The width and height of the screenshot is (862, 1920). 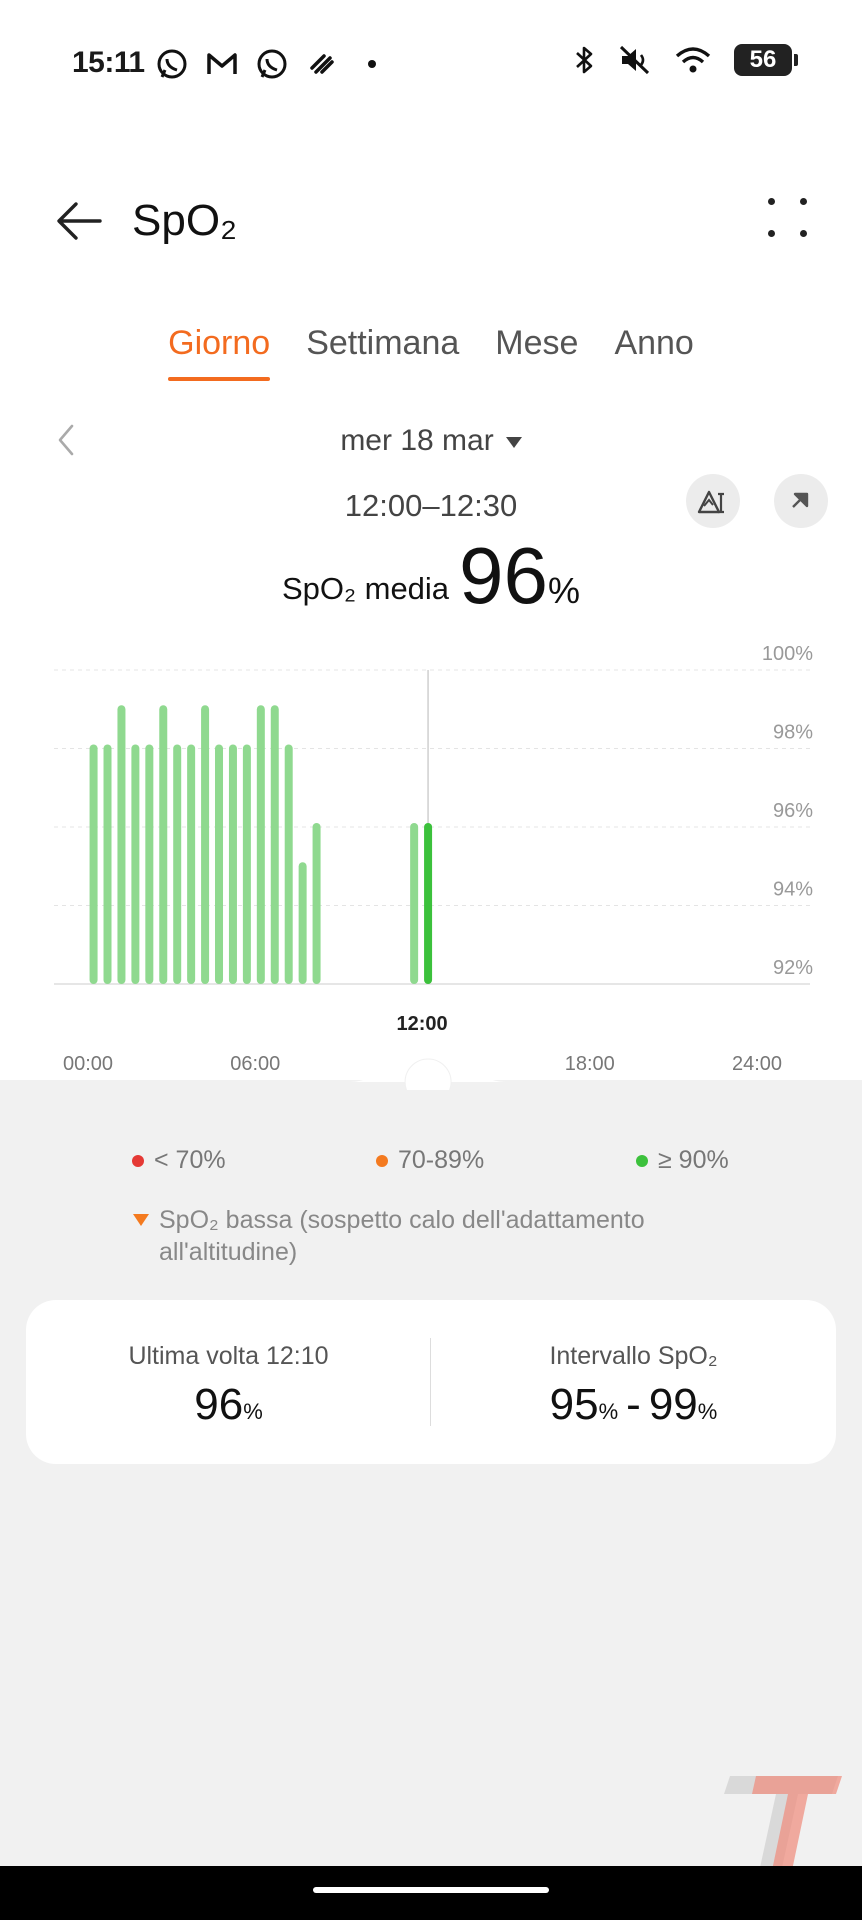 What do you see at coordinates (710, 502) in the screenshot?
I see `mountain-altitude-icon` at bounding box center [710, 502].